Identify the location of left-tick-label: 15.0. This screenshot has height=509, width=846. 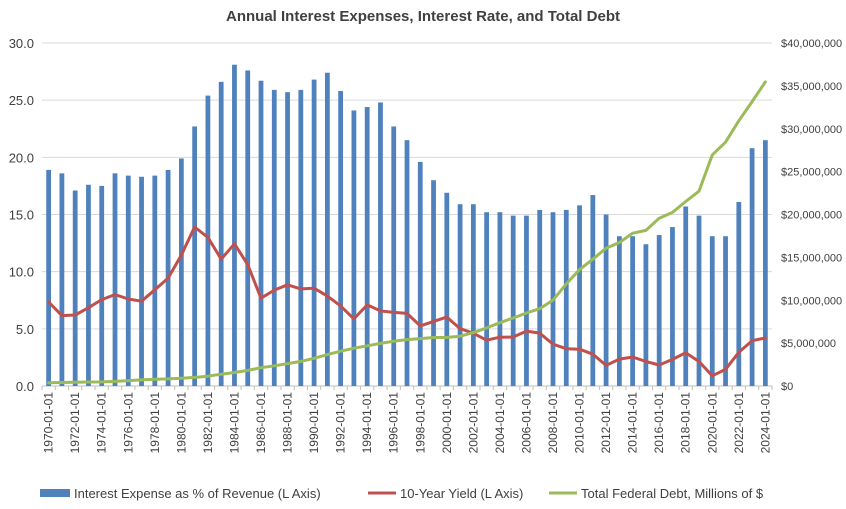
(21, 215).